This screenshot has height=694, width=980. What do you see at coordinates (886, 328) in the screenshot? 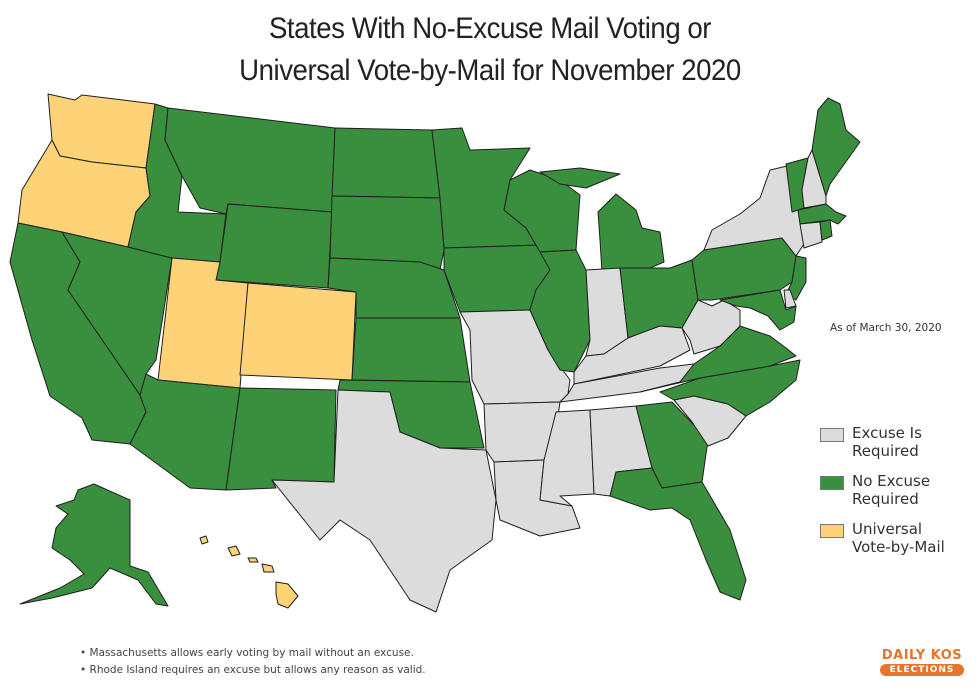
I see `as-of-date: As of March 30, 2020` at bounding box center [886, 328].